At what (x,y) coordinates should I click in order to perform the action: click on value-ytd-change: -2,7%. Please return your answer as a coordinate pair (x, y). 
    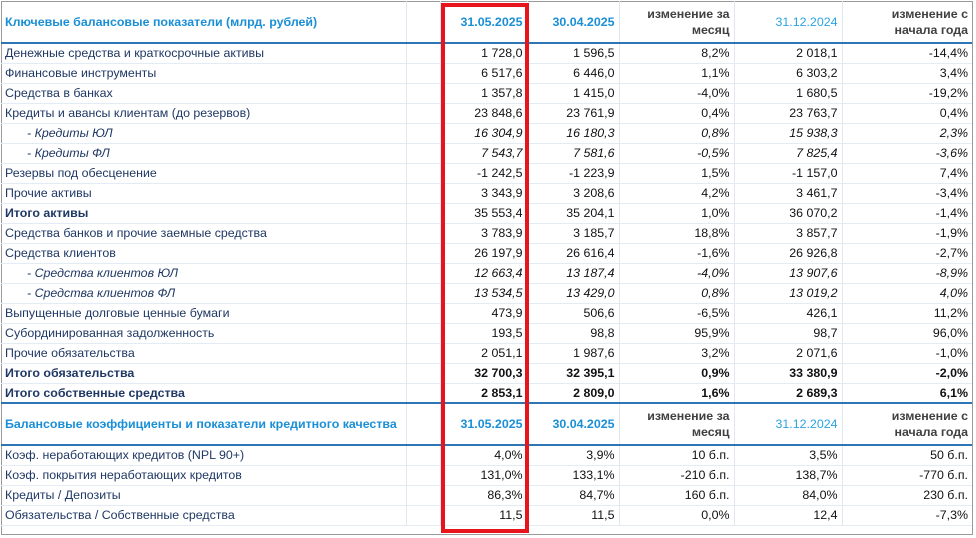
    Looking at the image, I should click on (906, 253).